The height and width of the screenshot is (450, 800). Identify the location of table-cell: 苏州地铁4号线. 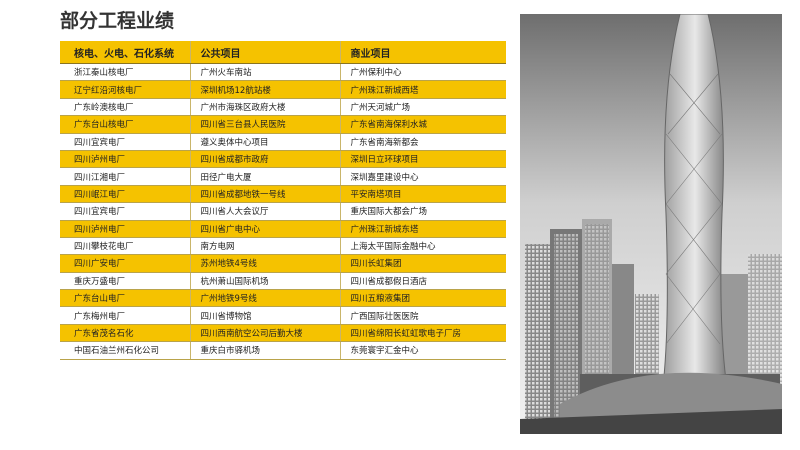
(264, 263).